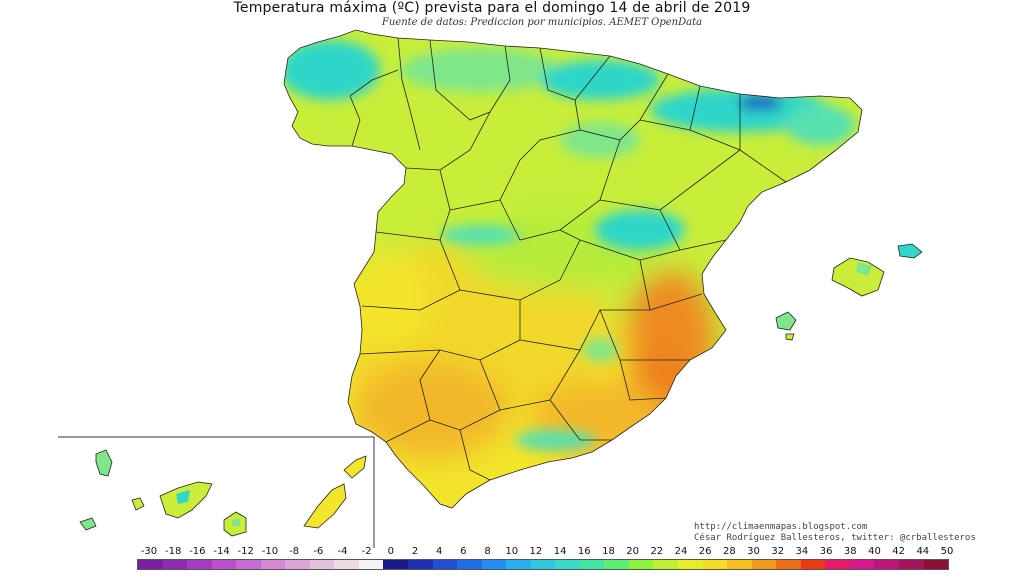  I want to click on legend-label: 28, so click(729, 551).